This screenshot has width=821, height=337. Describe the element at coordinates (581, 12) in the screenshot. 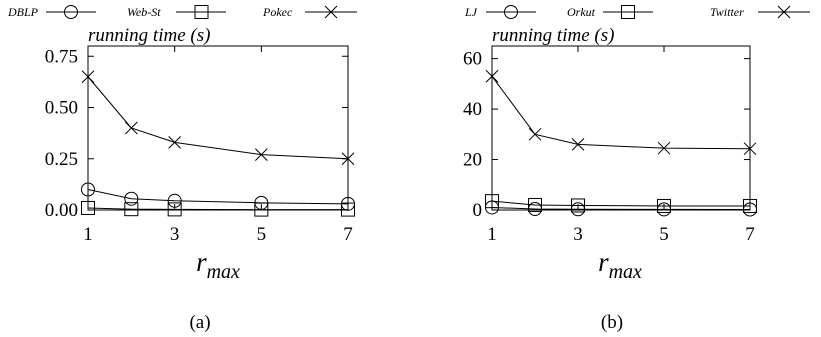

I see `legend-label: Orkut` at that location.